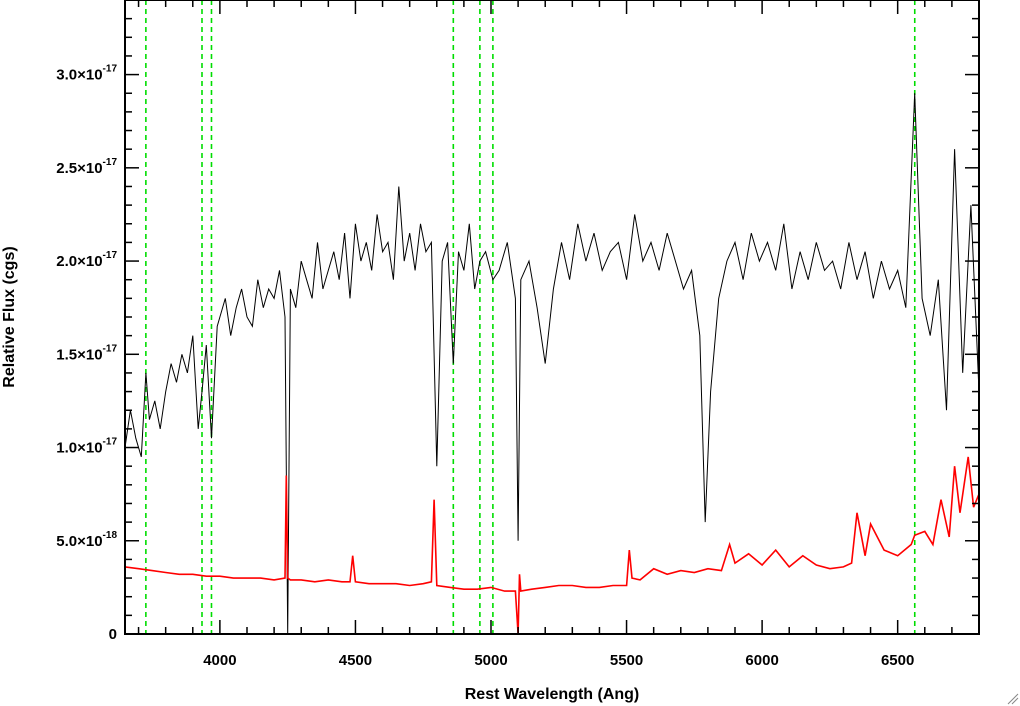 The height and width of the screenshot is (706, 1020). What do you see at coordinates (86, 540) in the screenshot?
I see `y-tick-label: 5.0×10⁻¹⁸` at bounding box center [86, 540].